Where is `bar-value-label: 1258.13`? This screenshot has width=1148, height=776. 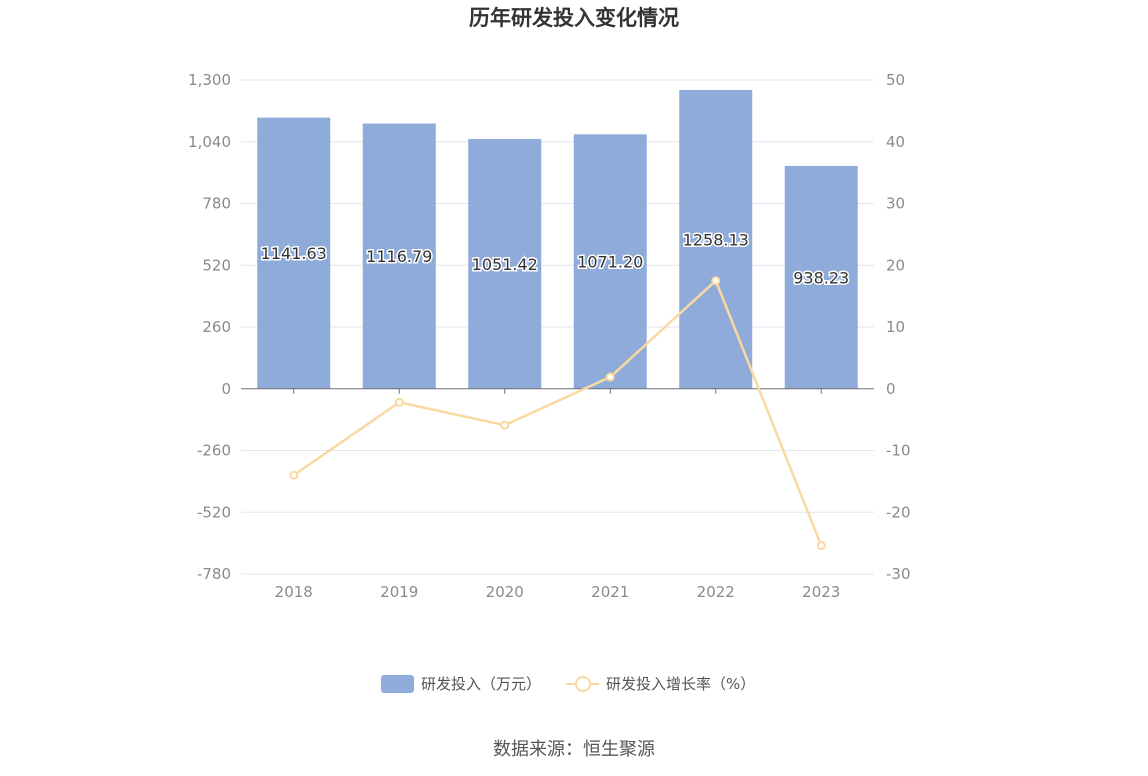
bar-value-label: 1258.13 is located at coordinates (716, 239).